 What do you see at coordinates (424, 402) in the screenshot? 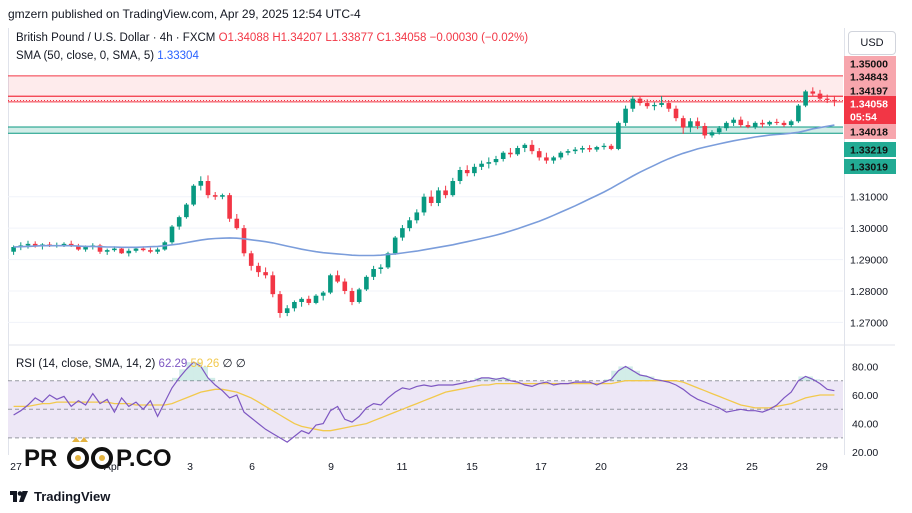
I see `rsi-line` at bounding box center [424, 402].